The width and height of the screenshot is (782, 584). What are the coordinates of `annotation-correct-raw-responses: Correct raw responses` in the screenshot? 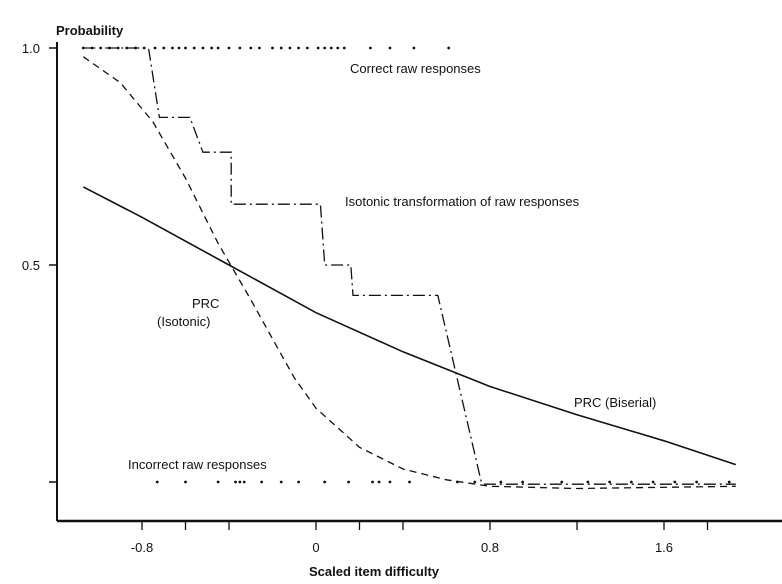 It's located at (415, 68).